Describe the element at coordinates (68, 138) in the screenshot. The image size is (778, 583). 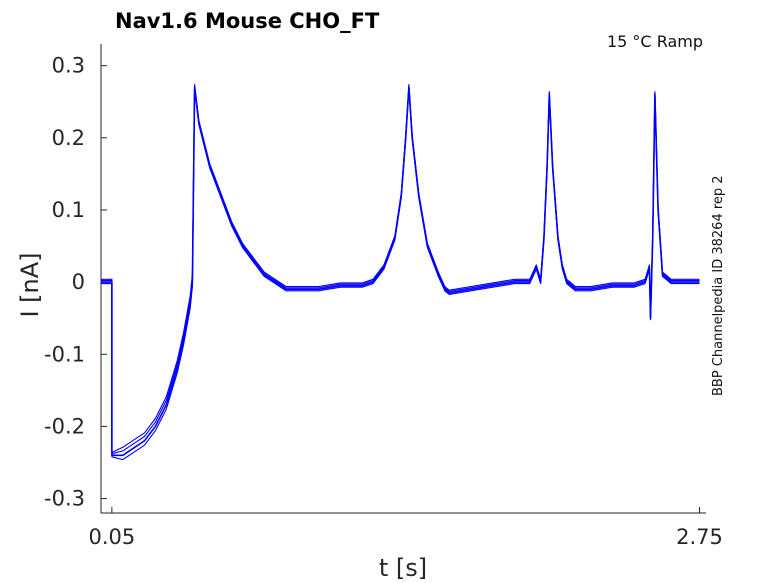
I see `y-tick-label: 0.2` at that location.